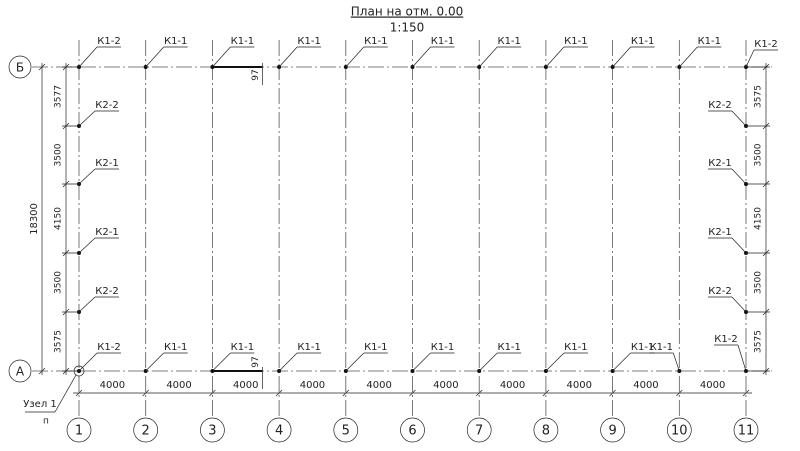  I want to click on axis-label: 4, so click(279, 431).